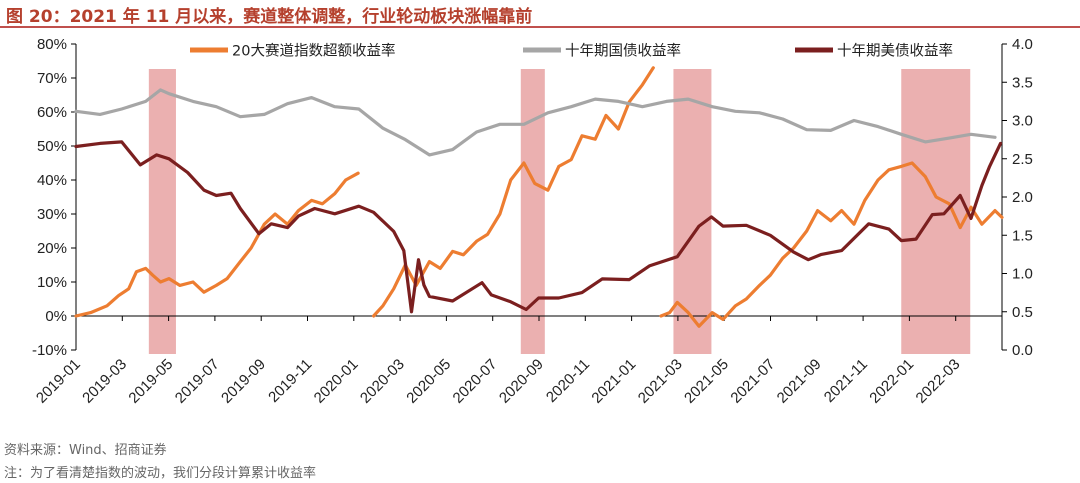 This screenshot has width=1080, height=483. I want to click on x-tick-label: 2020-03, so click(382, 381).